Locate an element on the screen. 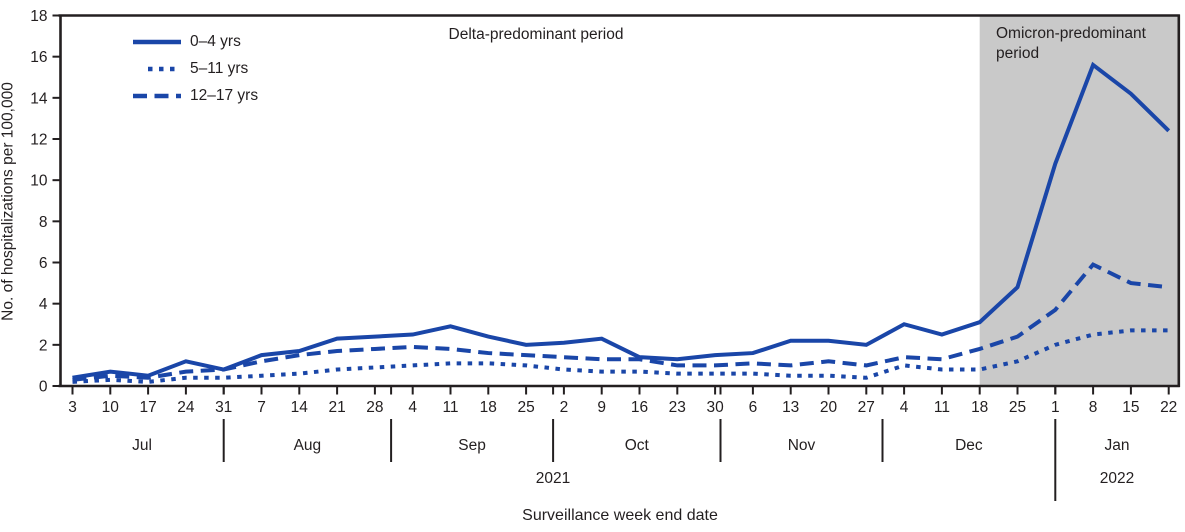 This screenshot has height=532, width=1185. month-label: Jul is located at coordinates (142, 445).